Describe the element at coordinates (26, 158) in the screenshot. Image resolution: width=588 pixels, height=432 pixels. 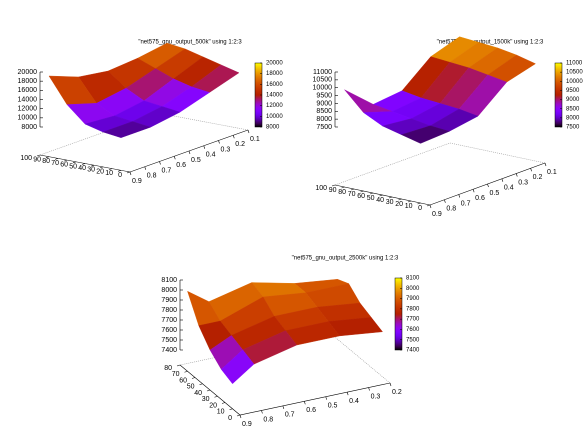
I see `y-tick-label: 100` at that location.